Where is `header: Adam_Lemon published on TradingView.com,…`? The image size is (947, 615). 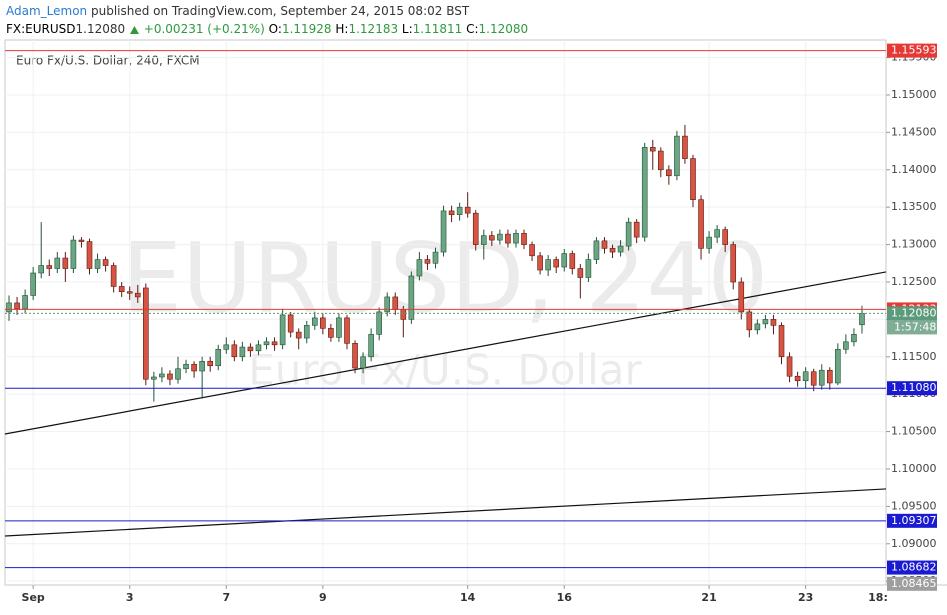
header: Adam_Lemon published on TradingView.com,… is located at coordinates (267, 20).